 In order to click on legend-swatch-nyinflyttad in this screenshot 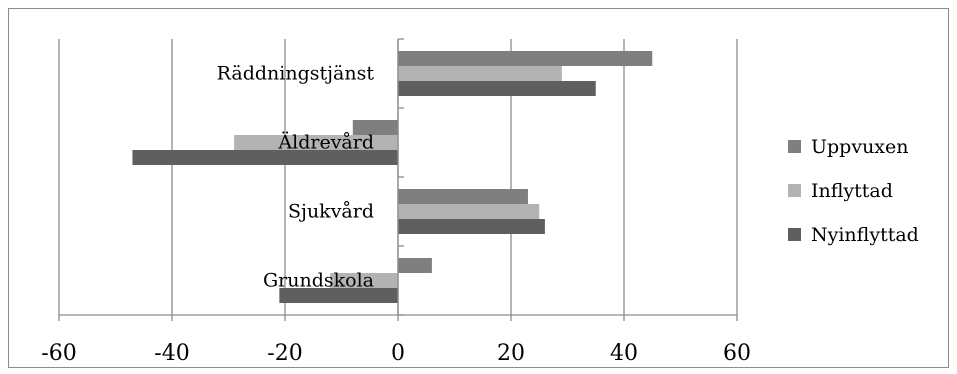, I will do `click(794, 234)`.